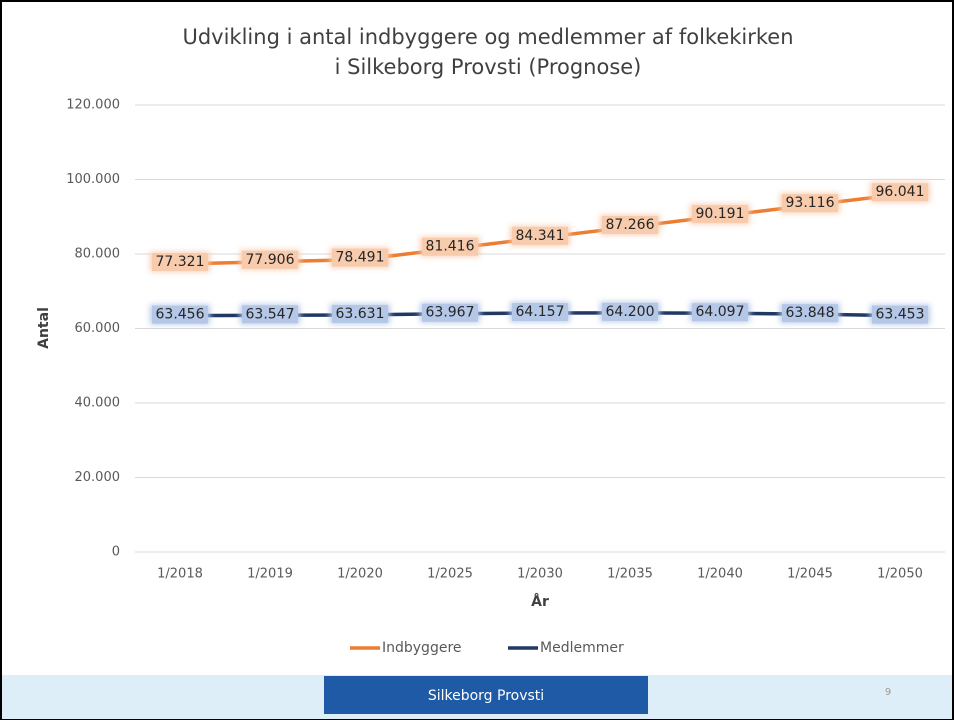 This screenshot has height=720, width=954. I want to click on data-label: 90.191, so click(720, 214).